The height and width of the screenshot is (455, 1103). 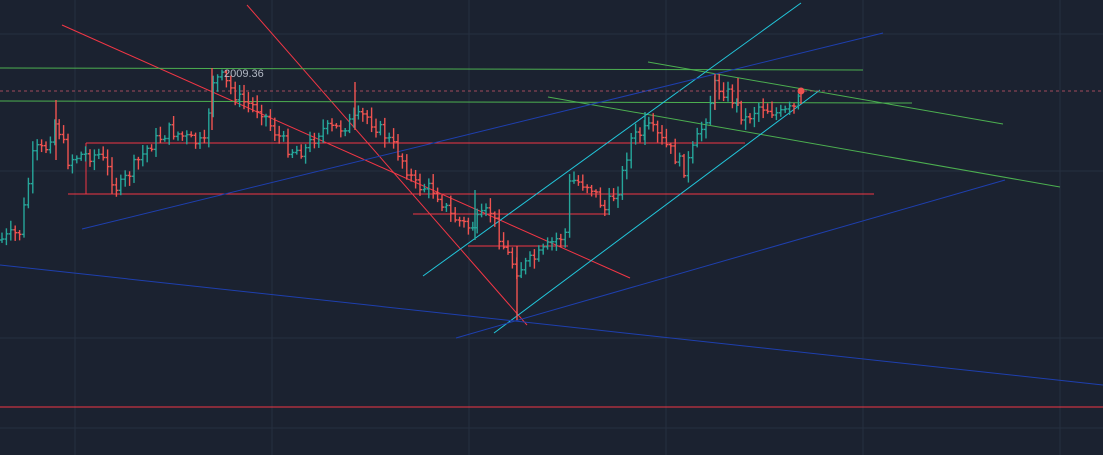 I want to click on horizontal-level-green, so click(x=456, y=102).